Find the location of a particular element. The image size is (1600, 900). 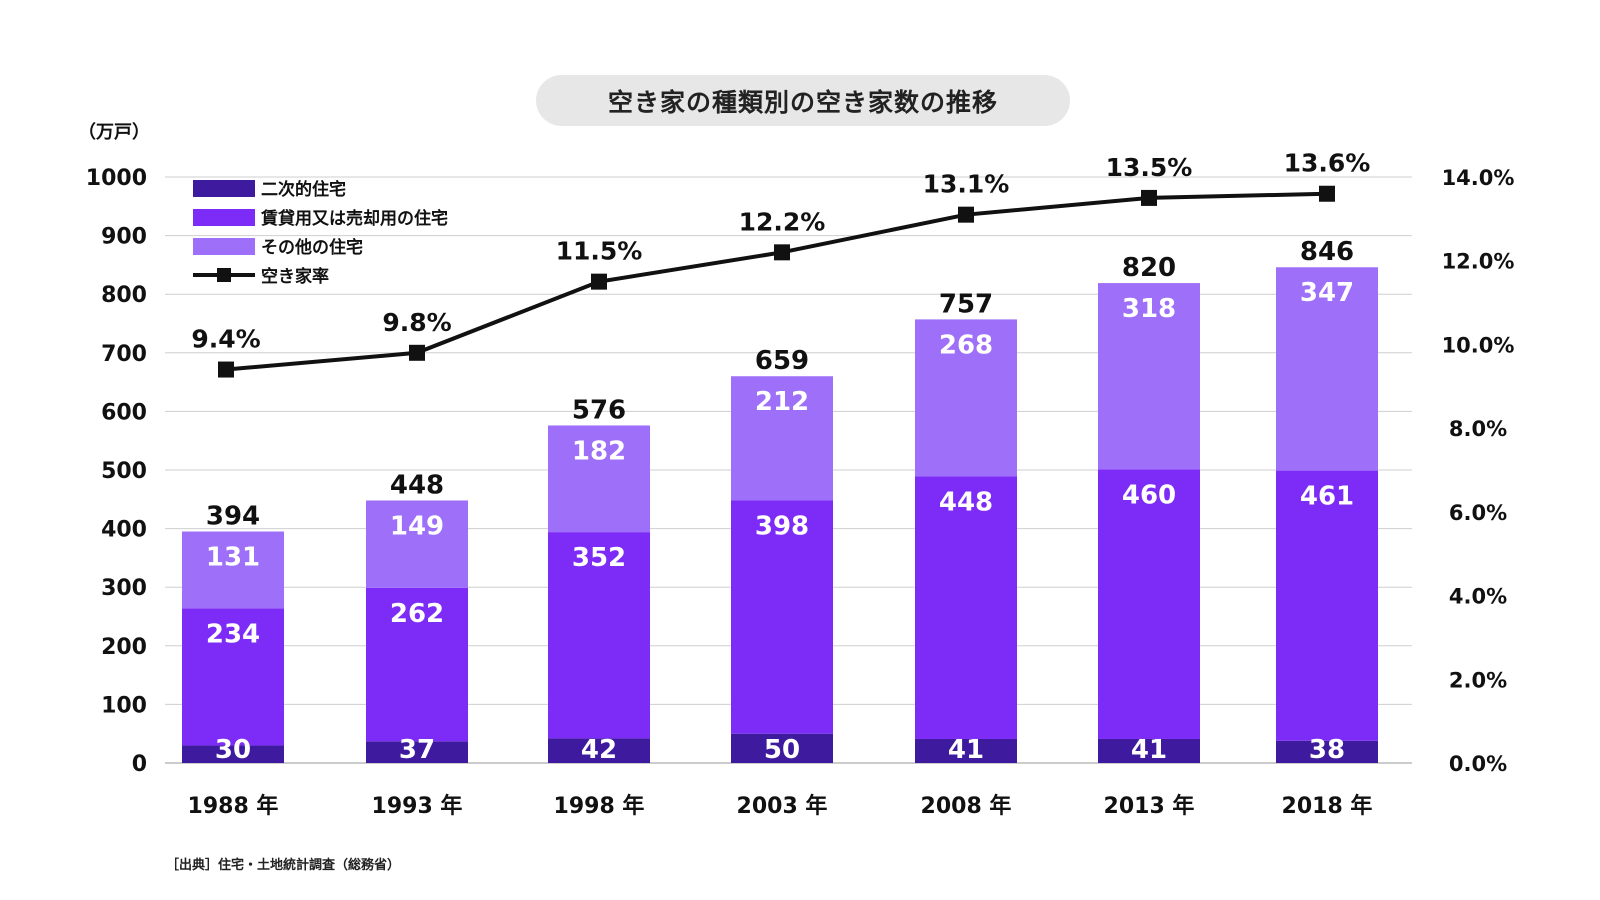

rate-label: 13.6% is located at coordinates (1327, 163).